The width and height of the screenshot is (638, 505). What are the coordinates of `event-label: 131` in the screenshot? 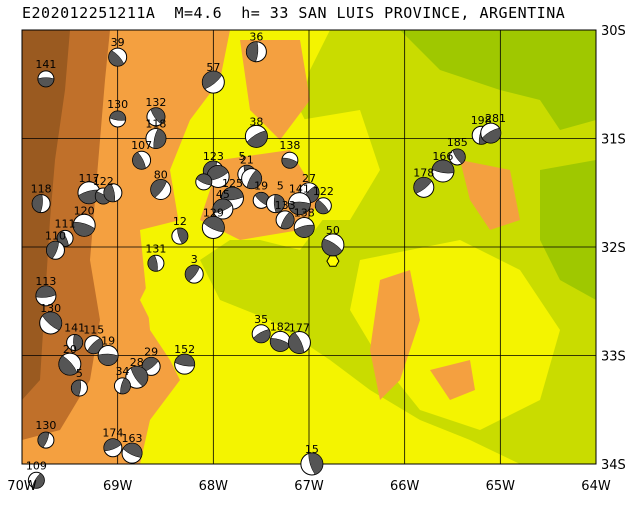 It's located at (155, 248).